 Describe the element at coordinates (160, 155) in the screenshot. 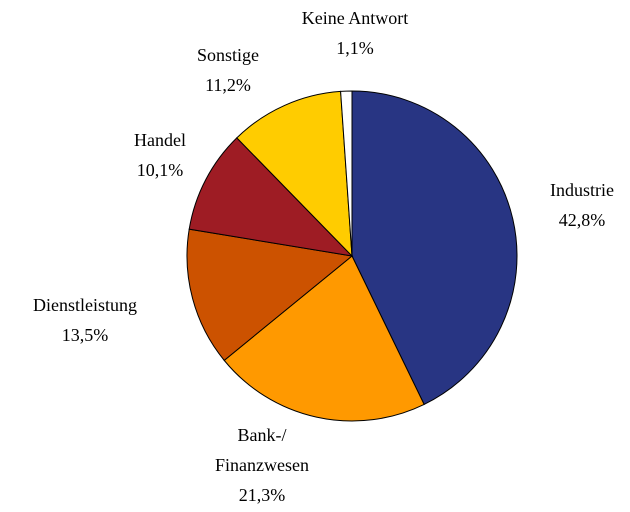

I see `slice-label: Handel 10,1%` at that location.